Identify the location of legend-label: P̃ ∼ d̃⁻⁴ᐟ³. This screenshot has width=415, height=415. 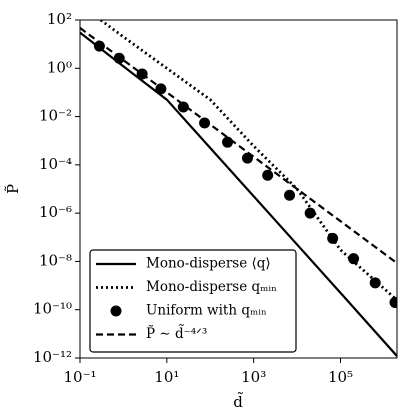
(176, 333).